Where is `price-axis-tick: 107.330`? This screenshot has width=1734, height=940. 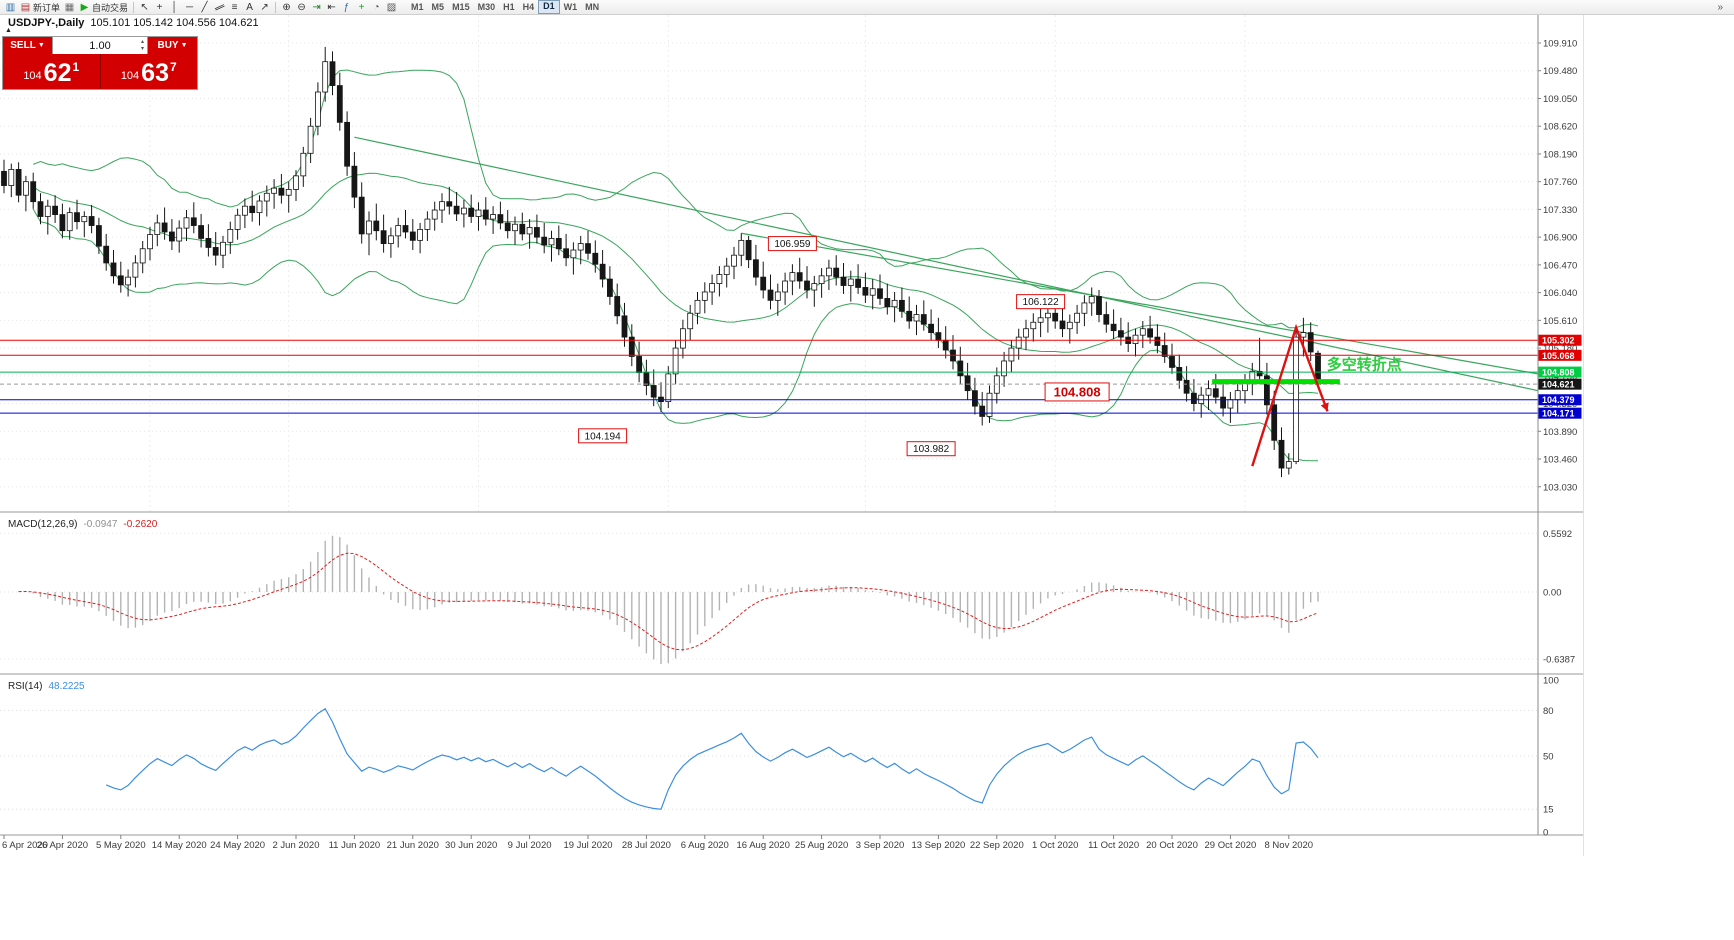 price-axis-tick: 107.330 is located at coordinates (1560, 210).